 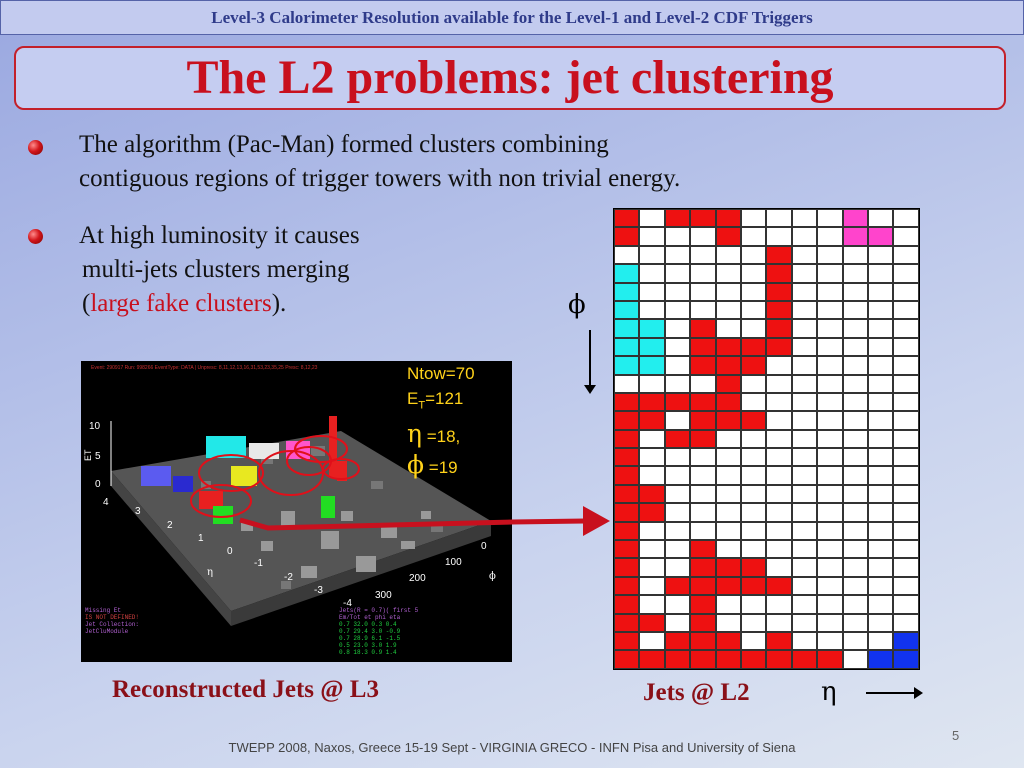 I want to click on svg-text: -1, so click(x=258, y=563).